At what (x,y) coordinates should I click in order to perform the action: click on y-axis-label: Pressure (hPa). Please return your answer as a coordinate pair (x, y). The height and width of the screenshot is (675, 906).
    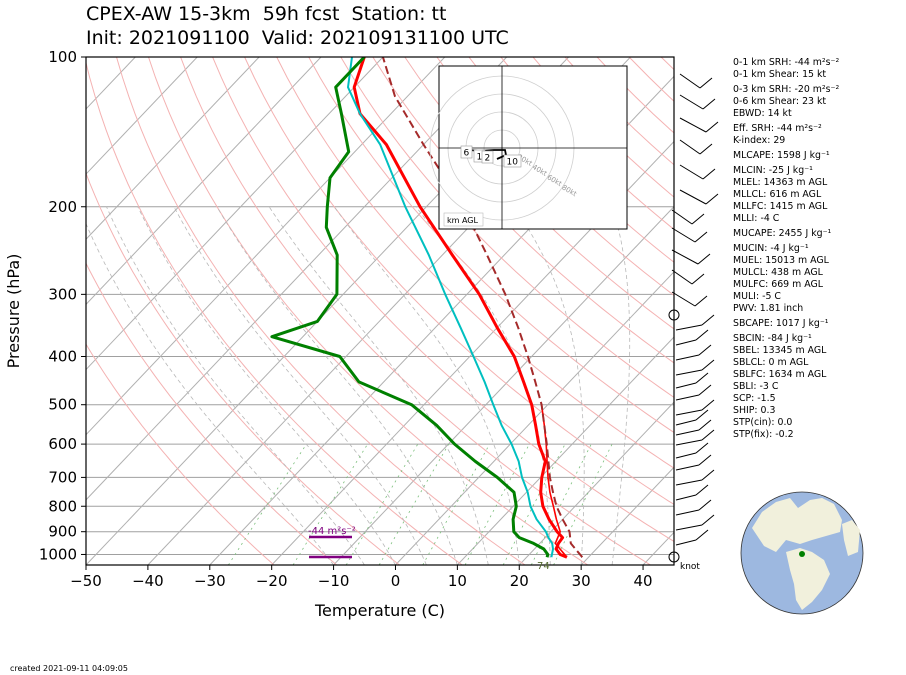
    Looking at the image, I should click on (13, 311).